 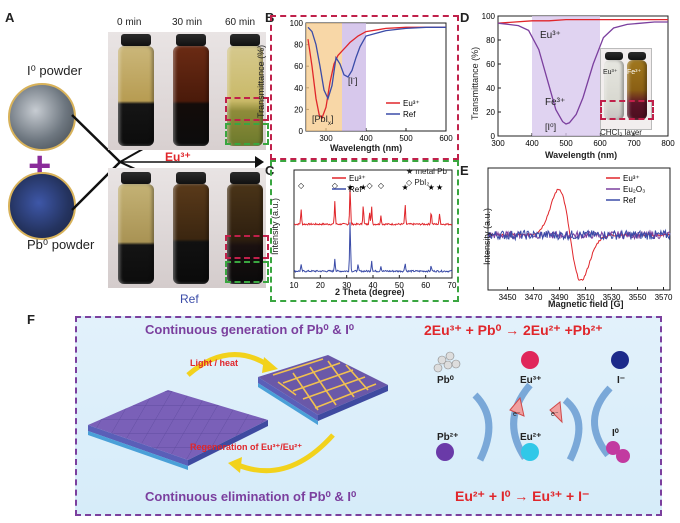 What do you see at coordinates (189, 299) in the screenshot?
I see `ref-vial-label: Ref` at bounding box center [189, 299].